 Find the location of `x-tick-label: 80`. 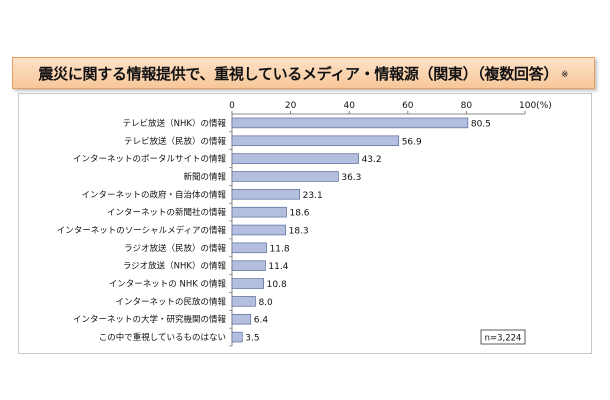

x-tick-label: 80 is located at coordinates (467, 106).